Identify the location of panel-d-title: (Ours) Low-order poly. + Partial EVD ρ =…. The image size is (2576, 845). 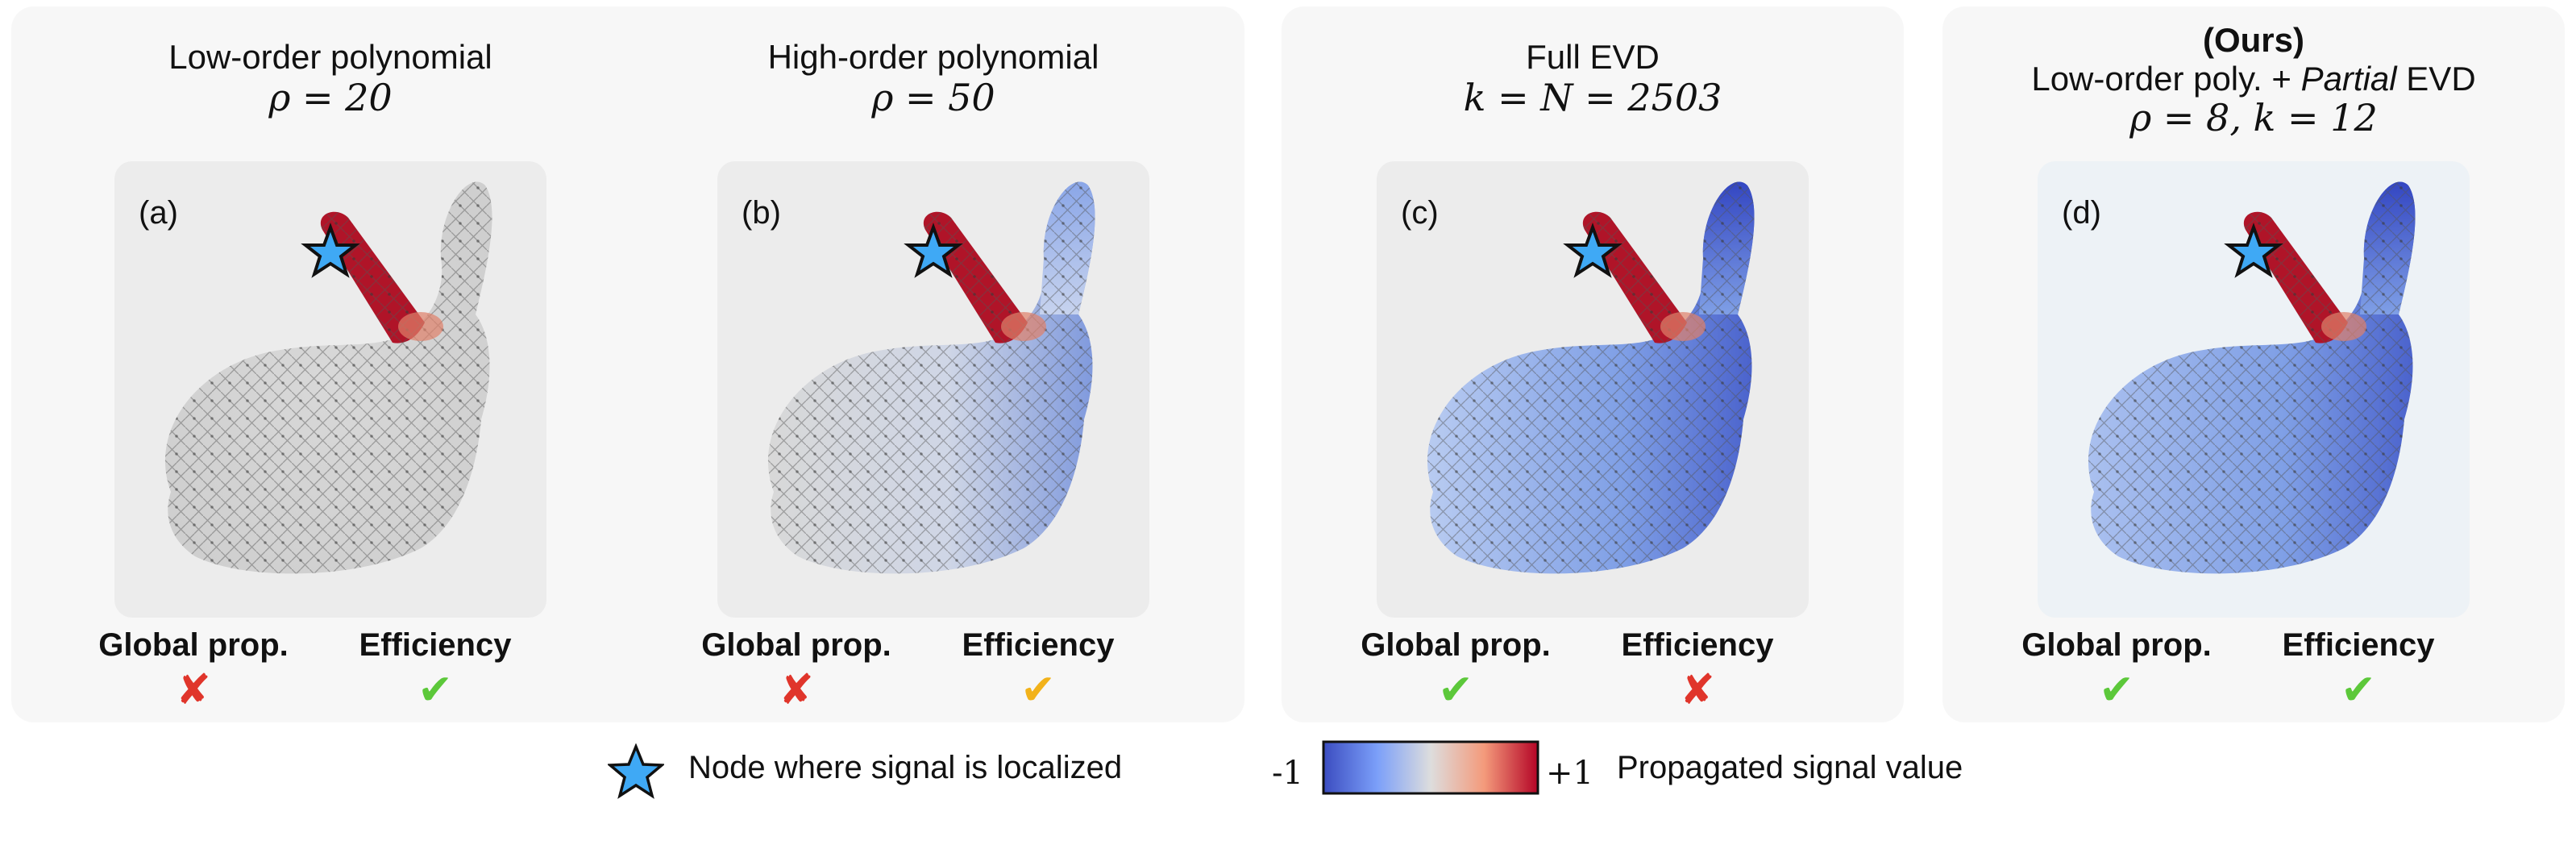
(2253, 79).